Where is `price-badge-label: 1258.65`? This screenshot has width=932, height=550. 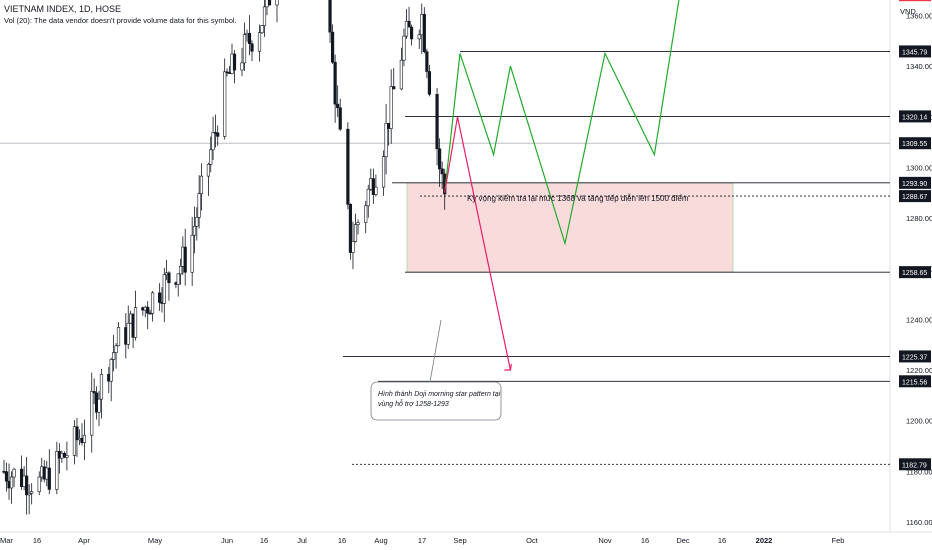
price-badge-label: 1258.65 is located at coordinates (914, 273).